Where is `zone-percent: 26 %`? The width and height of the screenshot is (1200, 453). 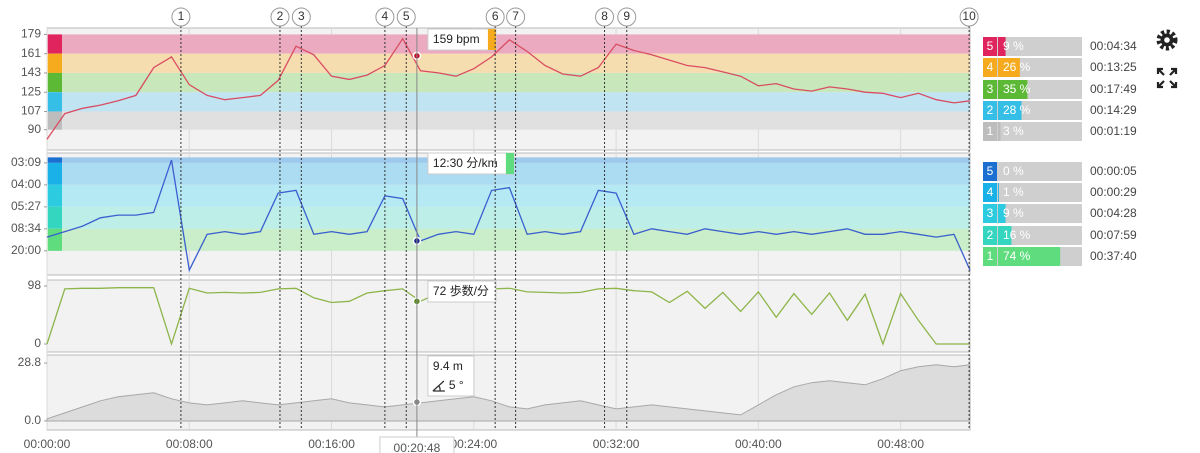
zone-percent: 26 % is located at coordinates (1017, 67).